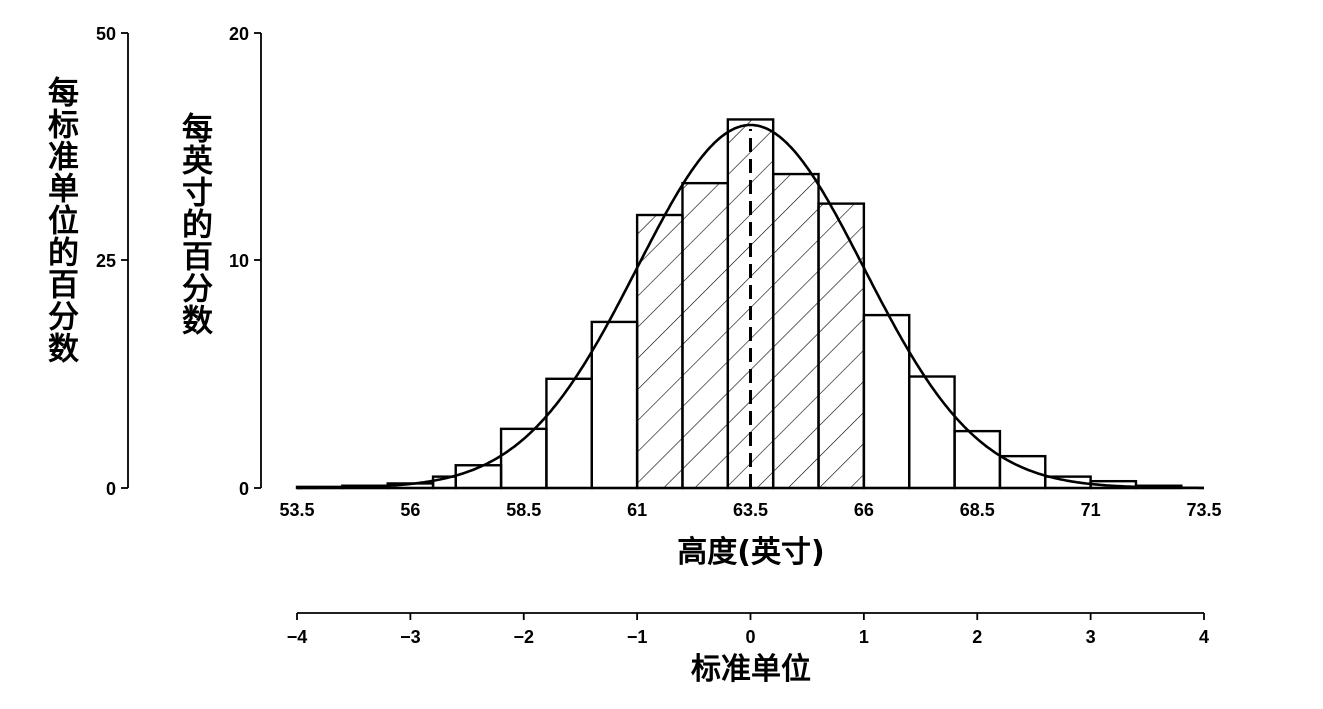 Image resolution: width=1323 pixels, height=709 pixels. What do you see at coordinates (977, 510) in the screenshot?
I see `x-tick-label: 68.5` at bounding box center [977, 510].